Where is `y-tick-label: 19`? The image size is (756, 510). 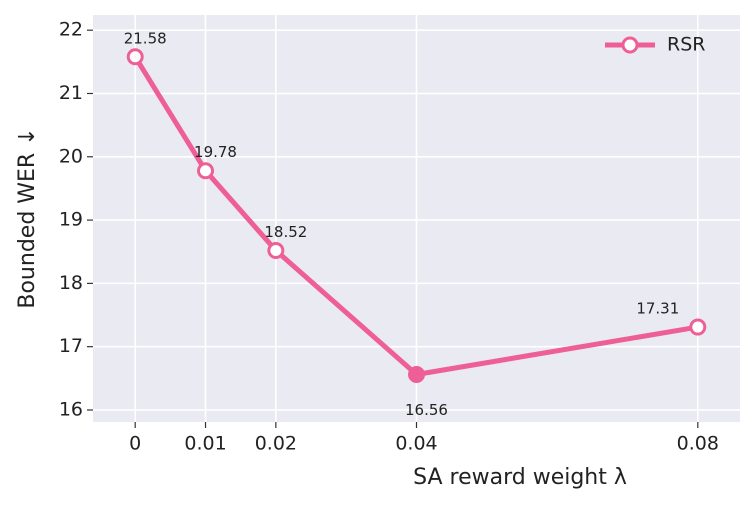
y-tick-label: 19 is located at coordinates (71, 220).